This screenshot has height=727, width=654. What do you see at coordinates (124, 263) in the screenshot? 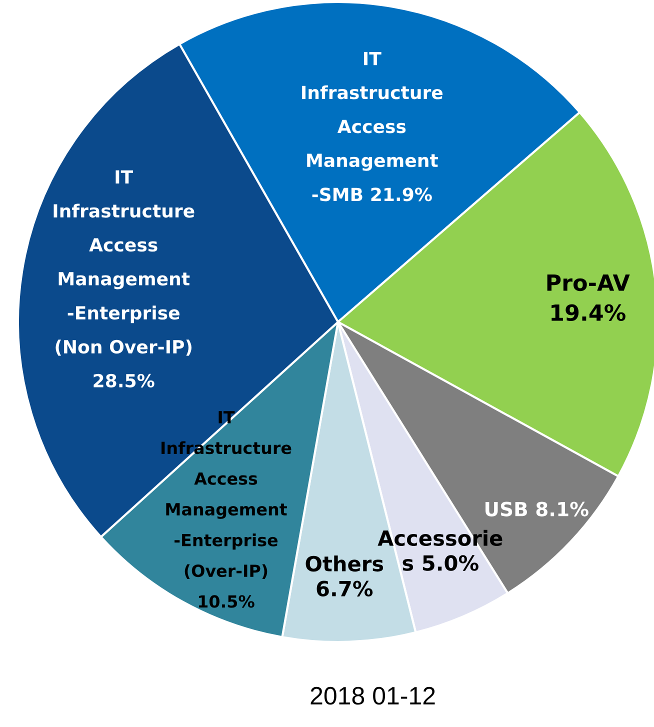
I see `slice-label: IT Infrastructure Access Management -Enterprise (Non Over-IP)` at bounding box center [124, 263].